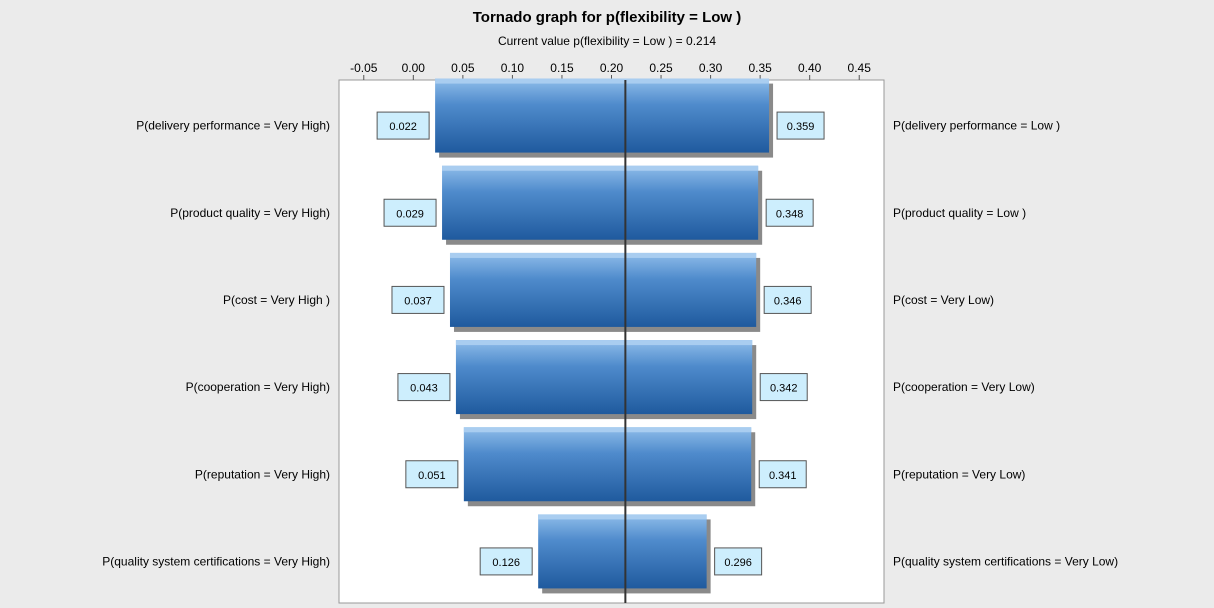  Describe the element at coordinates (233, 126) in the screenshot. I see `left-category-label: P(delivery performance = Very High)` at that location.